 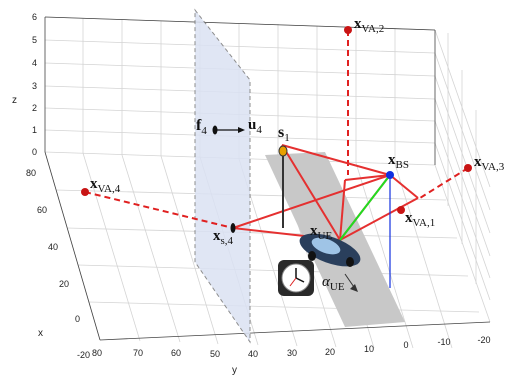 I want to click on va1-point, so click(x=401, y=210).